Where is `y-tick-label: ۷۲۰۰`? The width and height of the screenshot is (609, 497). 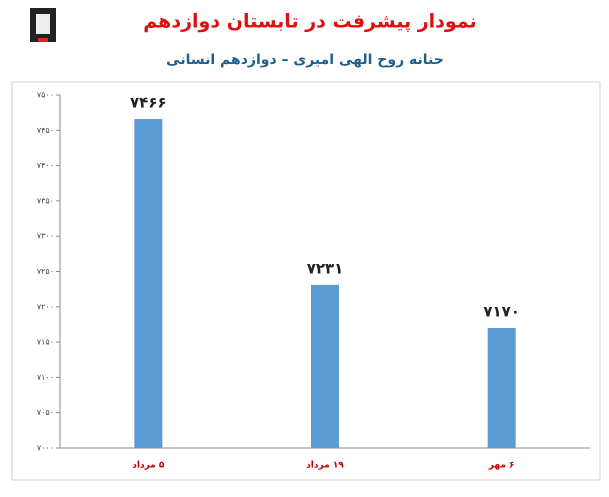
y-tick-label: ۷۲۰۰ is located at coordinates (45, 306).